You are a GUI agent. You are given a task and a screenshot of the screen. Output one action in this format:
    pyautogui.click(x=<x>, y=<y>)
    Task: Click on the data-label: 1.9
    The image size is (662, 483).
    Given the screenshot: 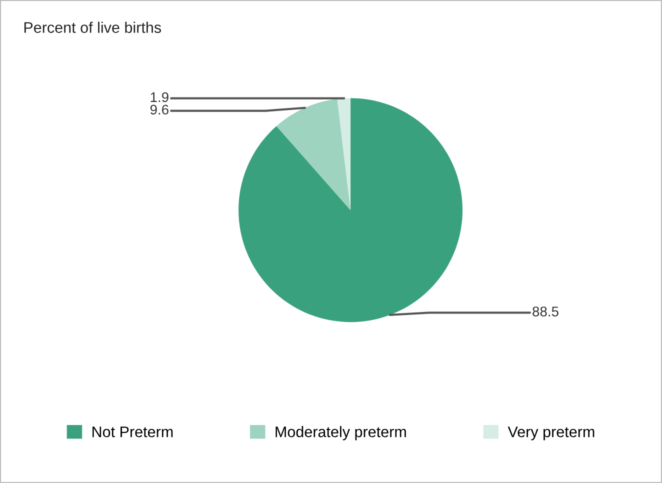 What is the action you would take?
    pyautogui.click(x=159, y=97)
    